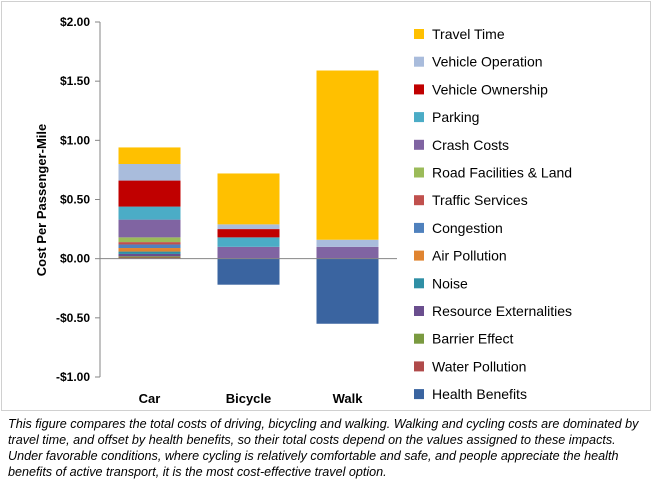  Describe the element at coordinates (75, 22) in the screenshot. I see `y-tick-label: $2.00` at that location.